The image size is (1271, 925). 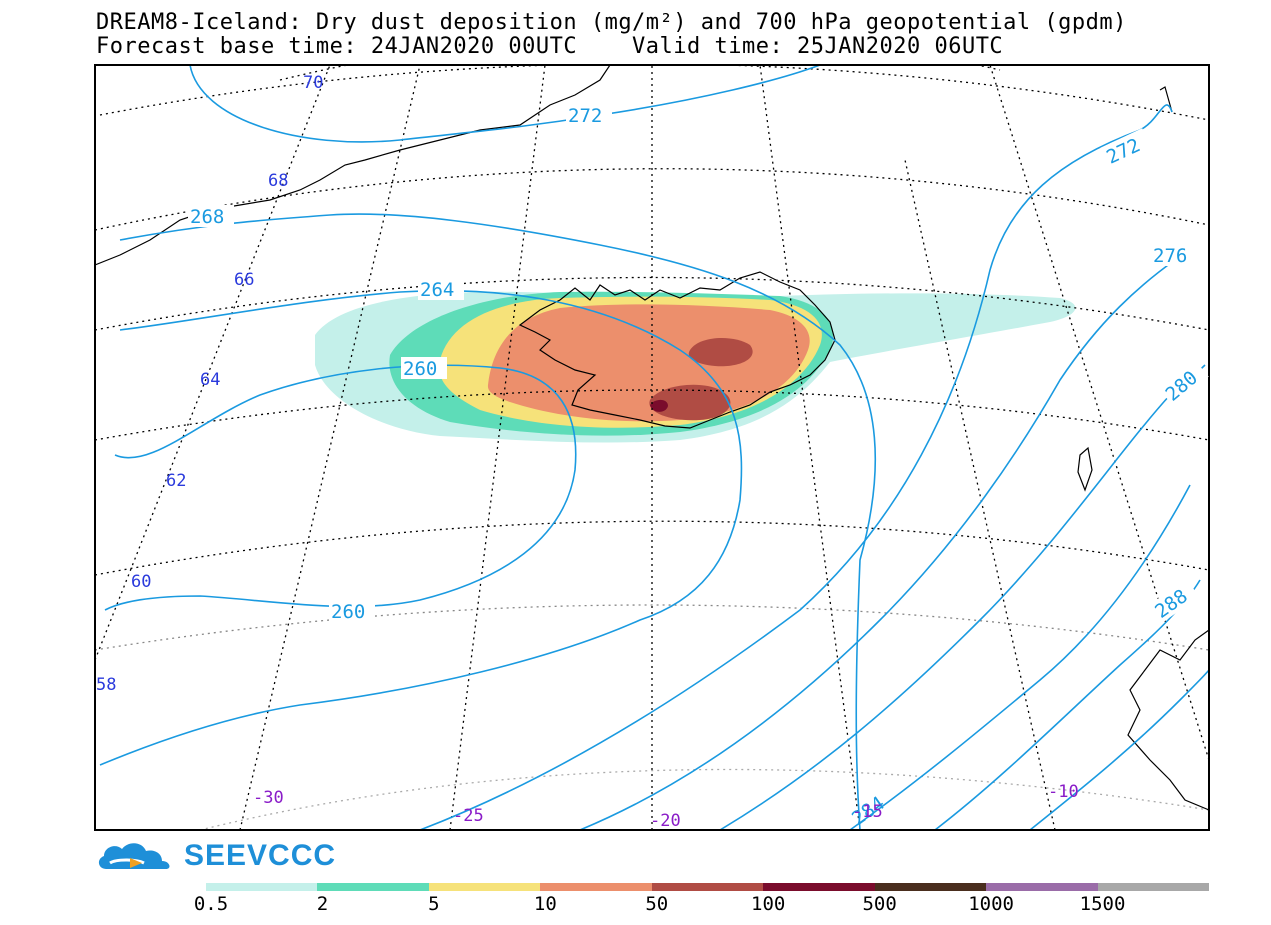 What do you see at coordinates (260, 855) in the screenshot?
I see `logo-text: SEEVCCC` at bounding box center [260, 855].